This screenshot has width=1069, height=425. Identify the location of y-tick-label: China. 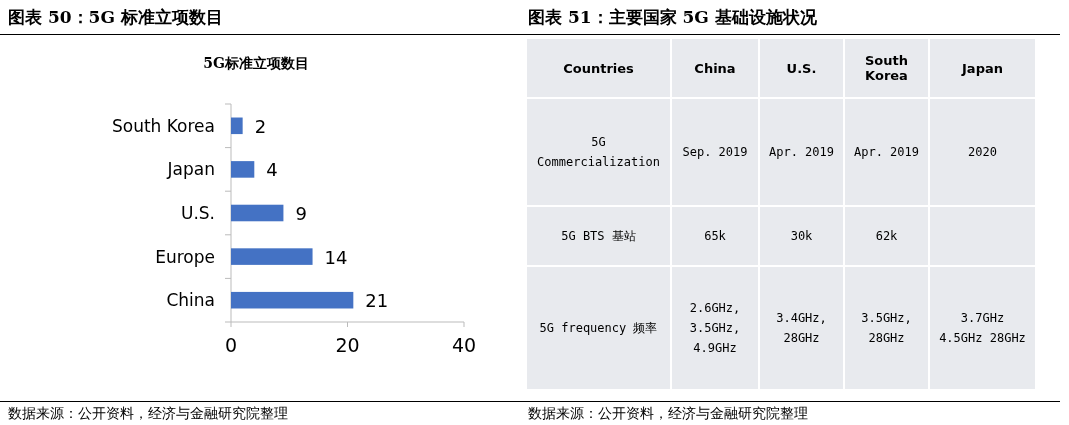
(190, 300).